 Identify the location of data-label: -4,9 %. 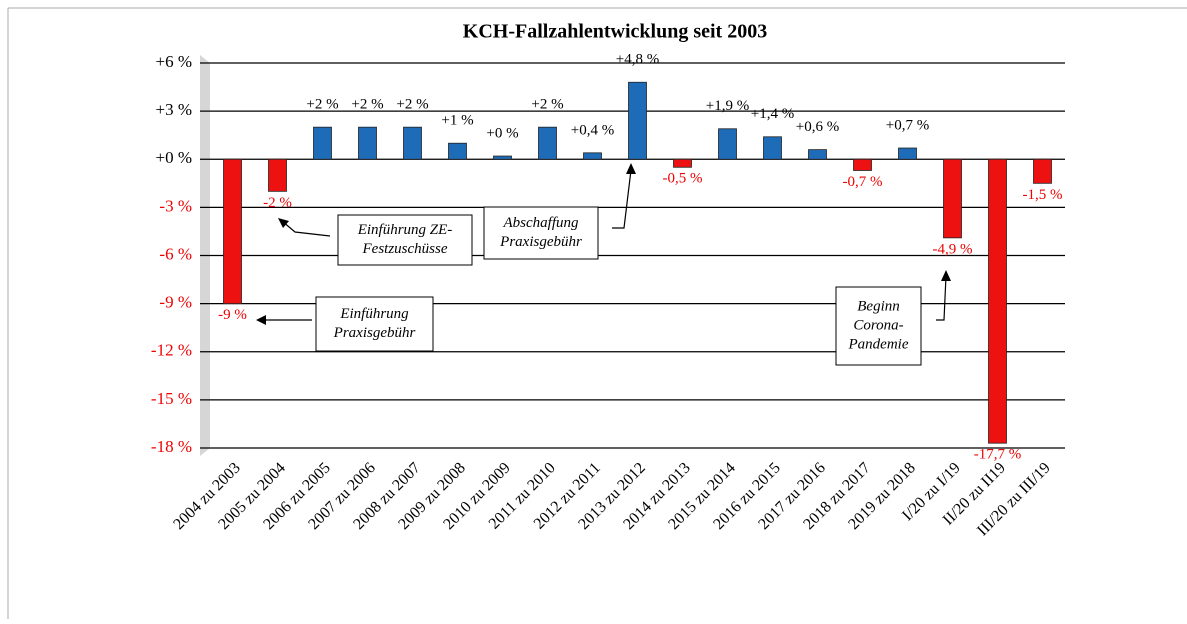
(953, 249).